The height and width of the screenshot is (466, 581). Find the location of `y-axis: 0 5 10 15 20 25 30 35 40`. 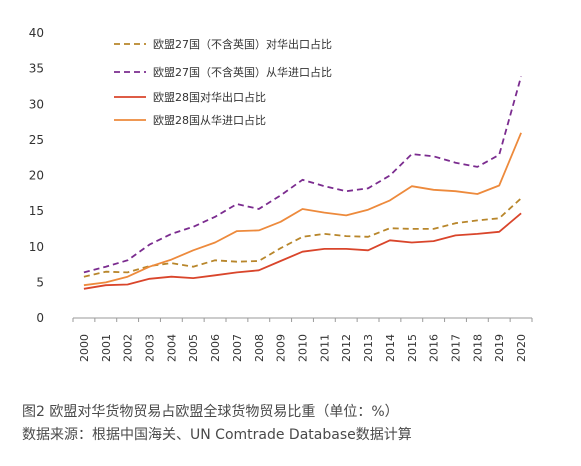

y-axis: 0 5 10 15 20 25 30 35 40 is located at coordinates (36, 175).